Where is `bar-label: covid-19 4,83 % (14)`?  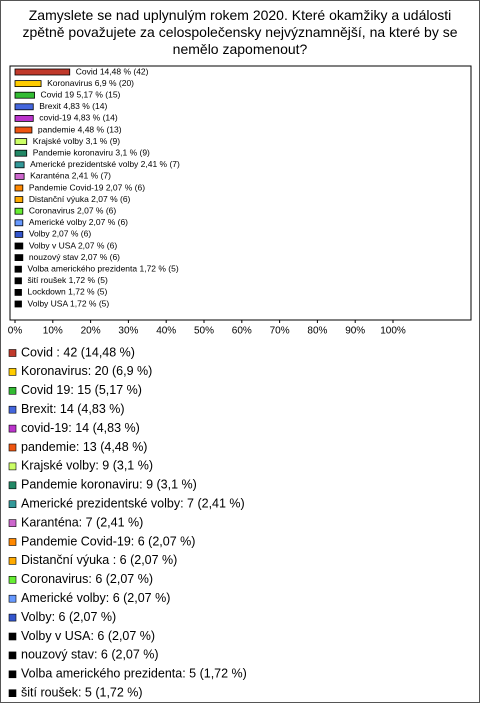
bar-label: covid-19 4,83 % (14) is located at coordinates (78, 118).